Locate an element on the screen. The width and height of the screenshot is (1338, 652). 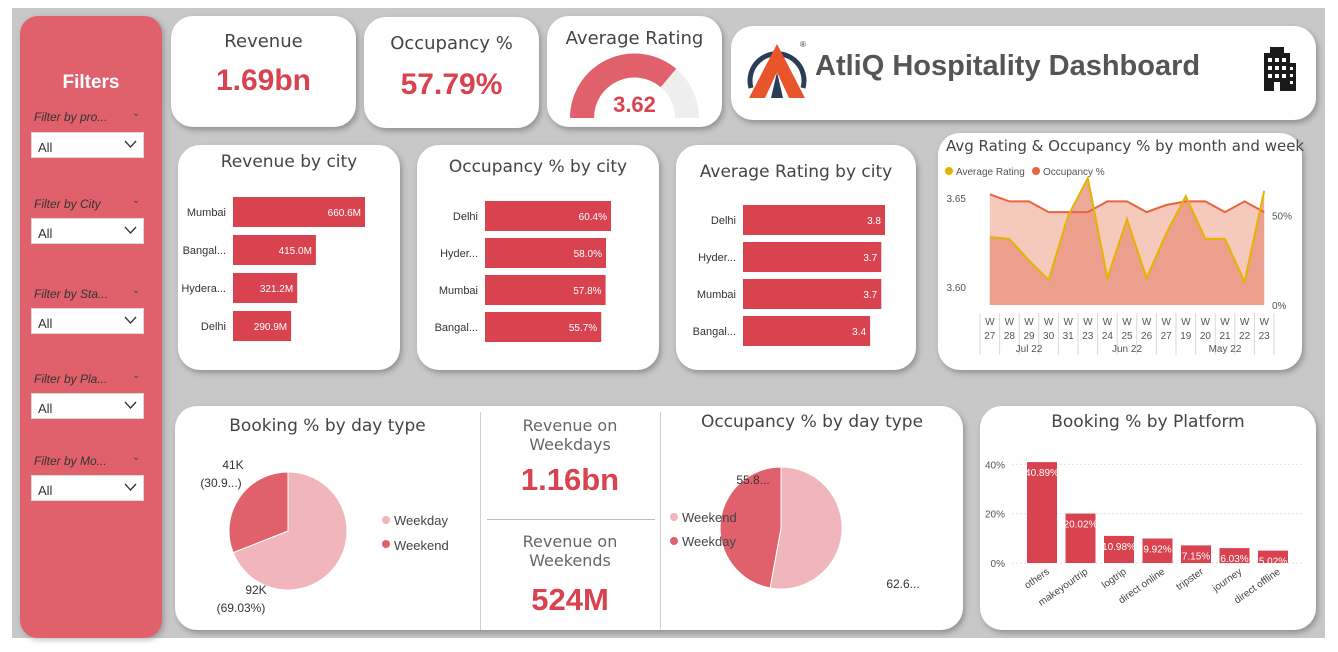
revenue-weekdays-title: Revenue on Weekdays is located at coordinates (570, 435).